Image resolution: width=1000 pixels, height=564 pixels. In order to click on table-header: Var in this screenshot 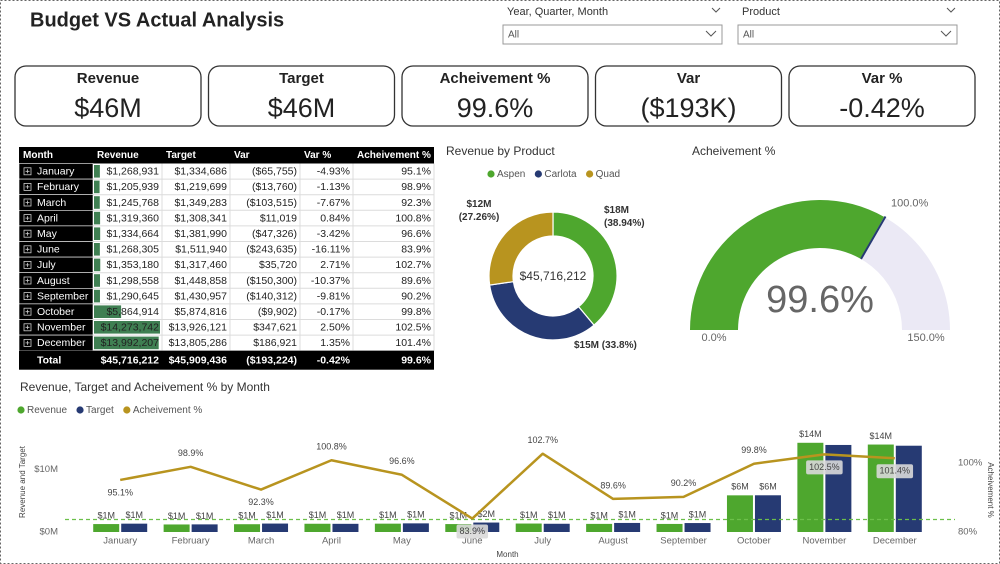, I will do `click(242, 155)`.